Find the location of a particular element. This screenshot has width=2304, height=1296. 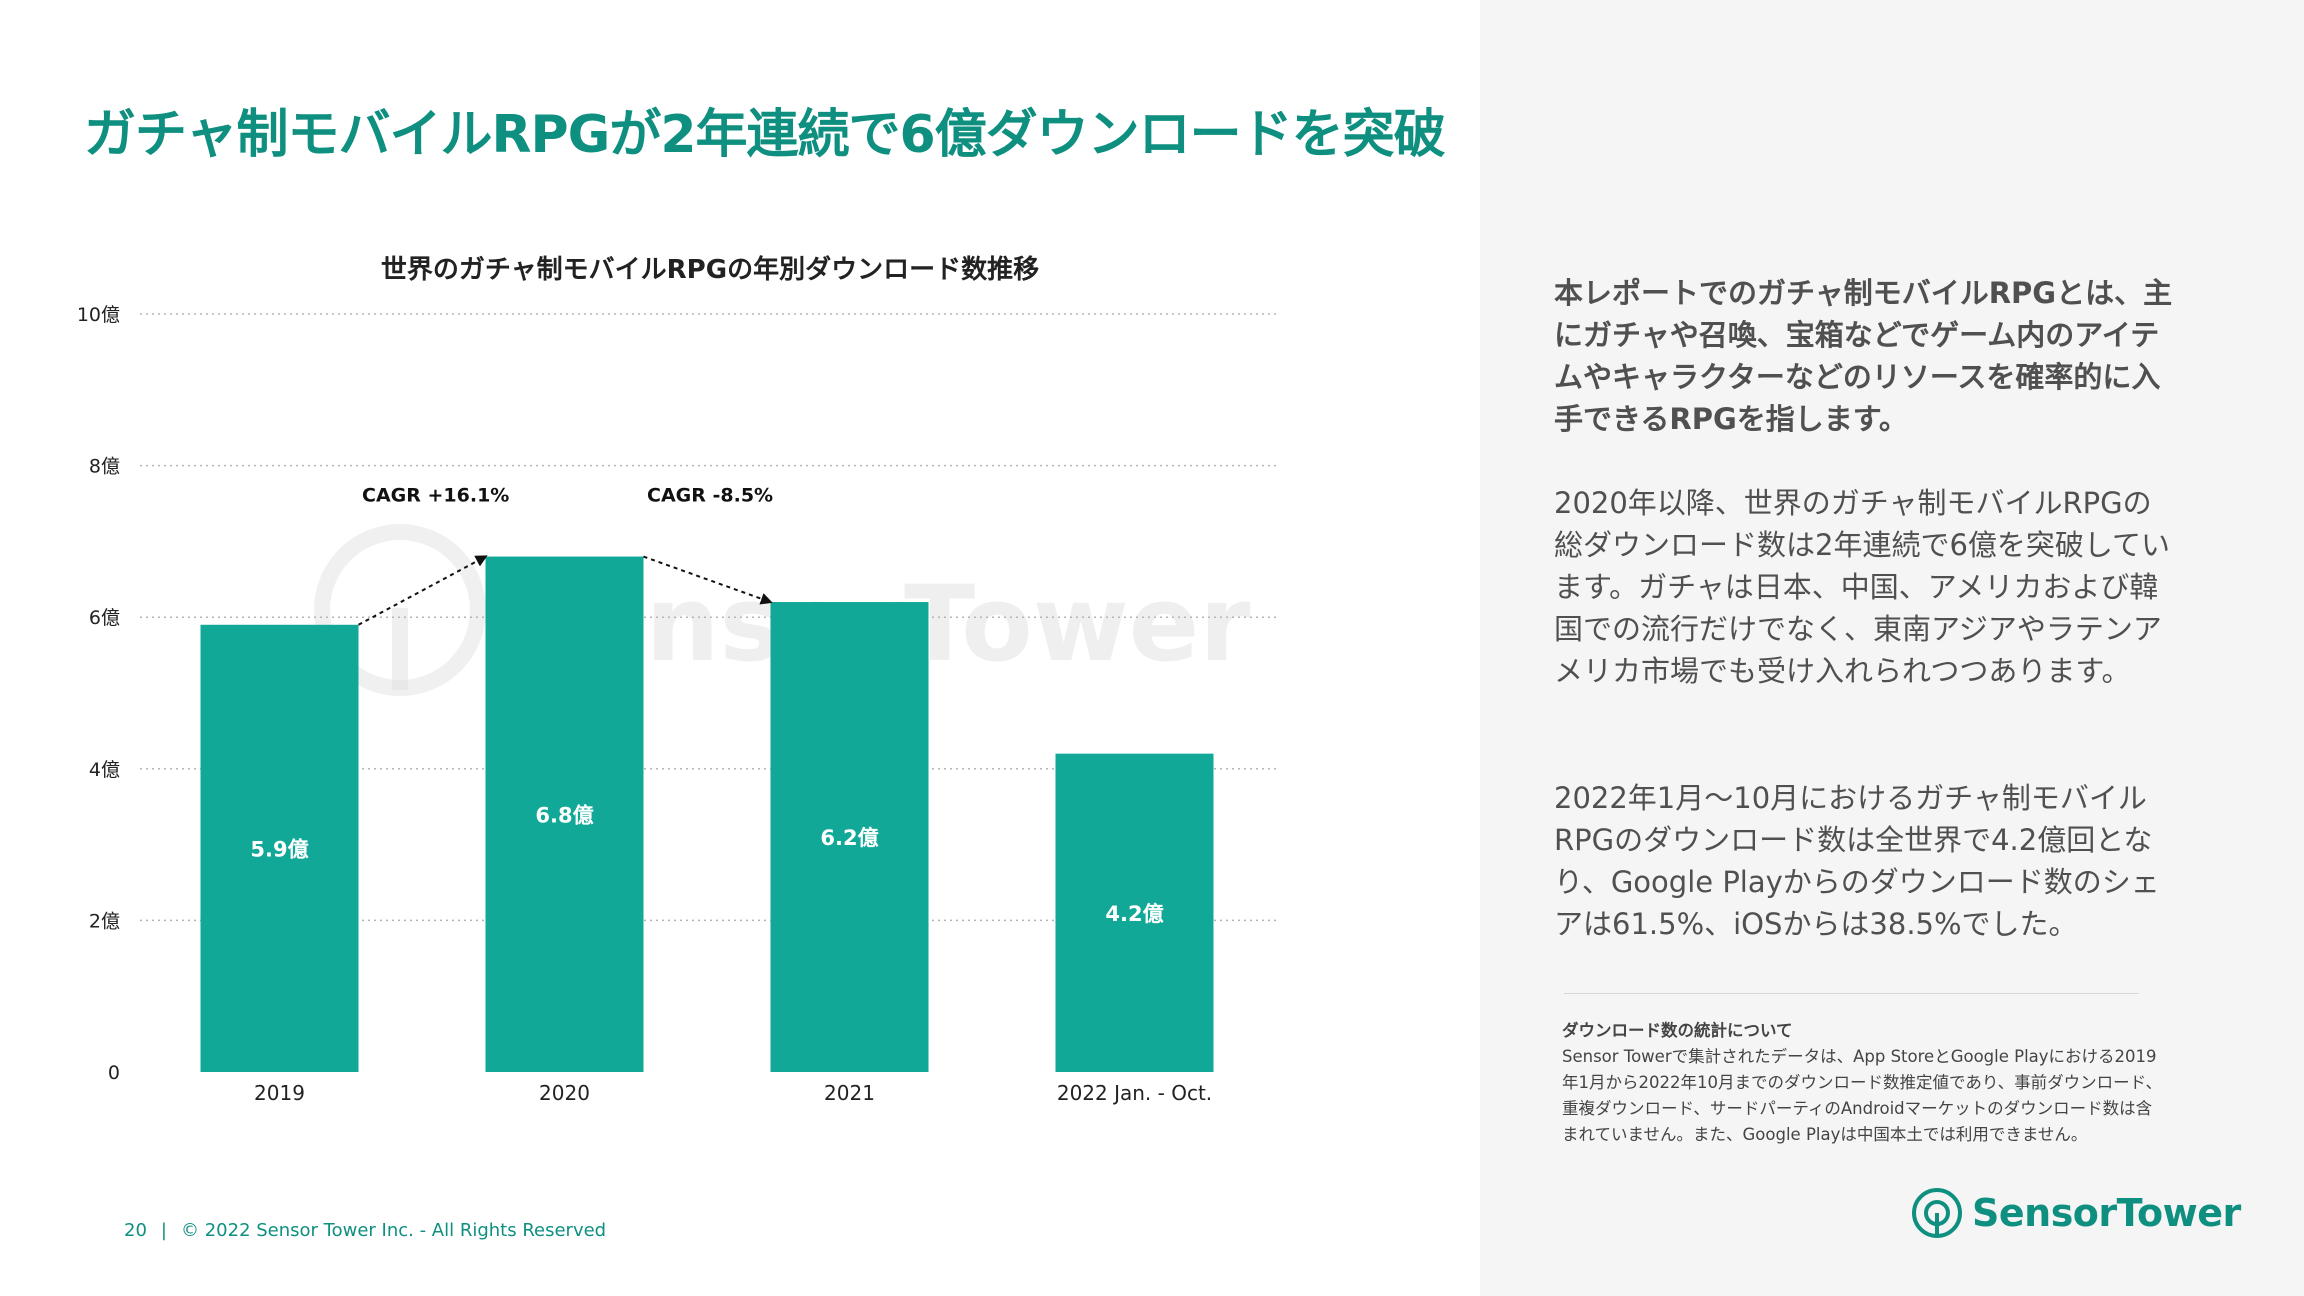

x-tick-label: 2021 is located at coordinates (849, 1093).